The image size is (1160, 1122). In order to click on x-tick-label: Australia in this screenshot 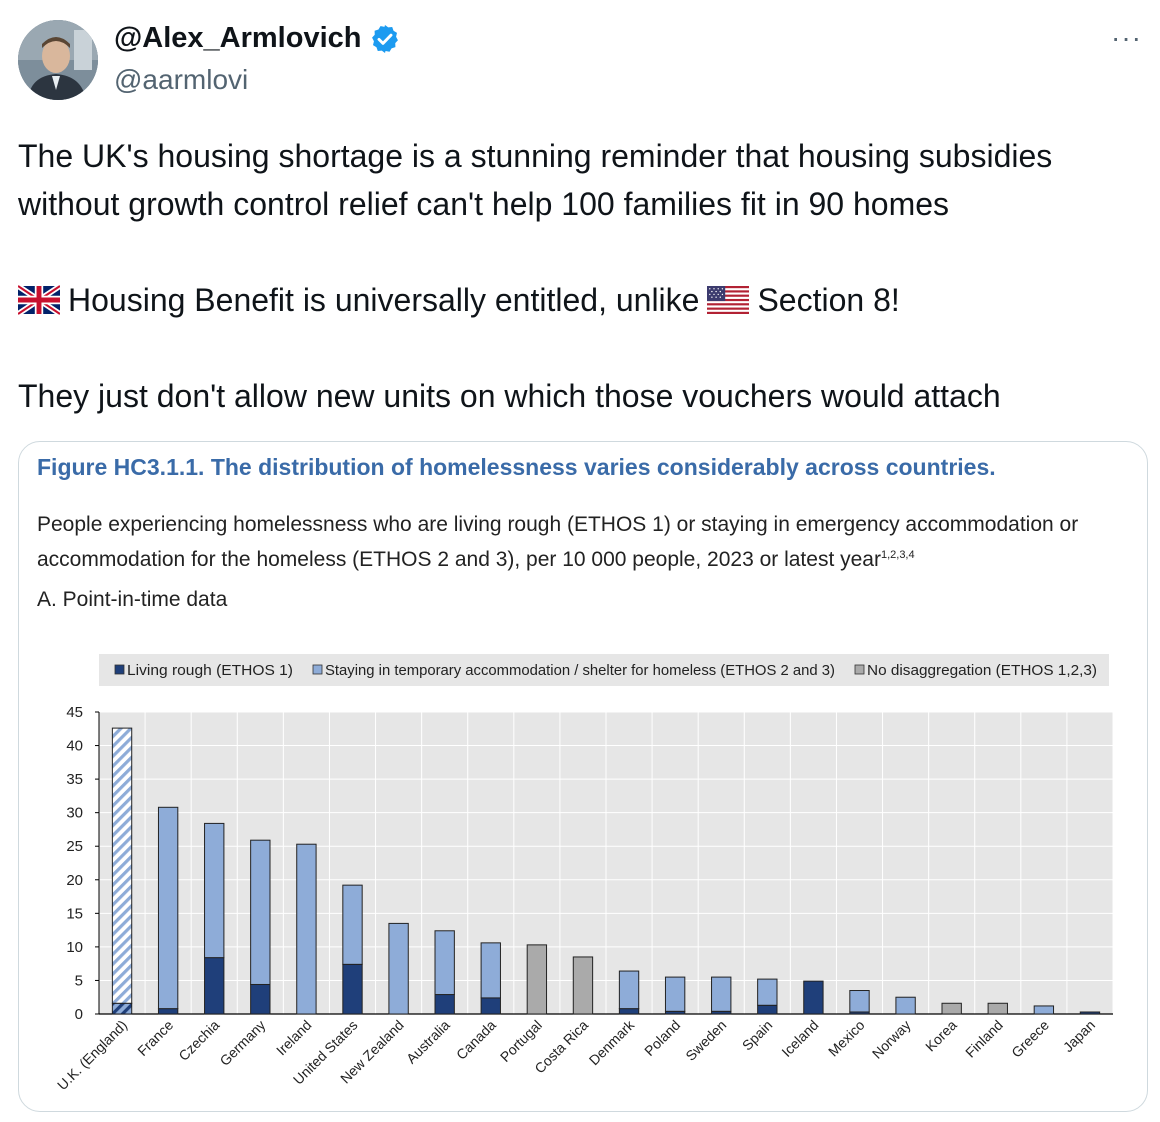, I will do `click(428, 1042)`.